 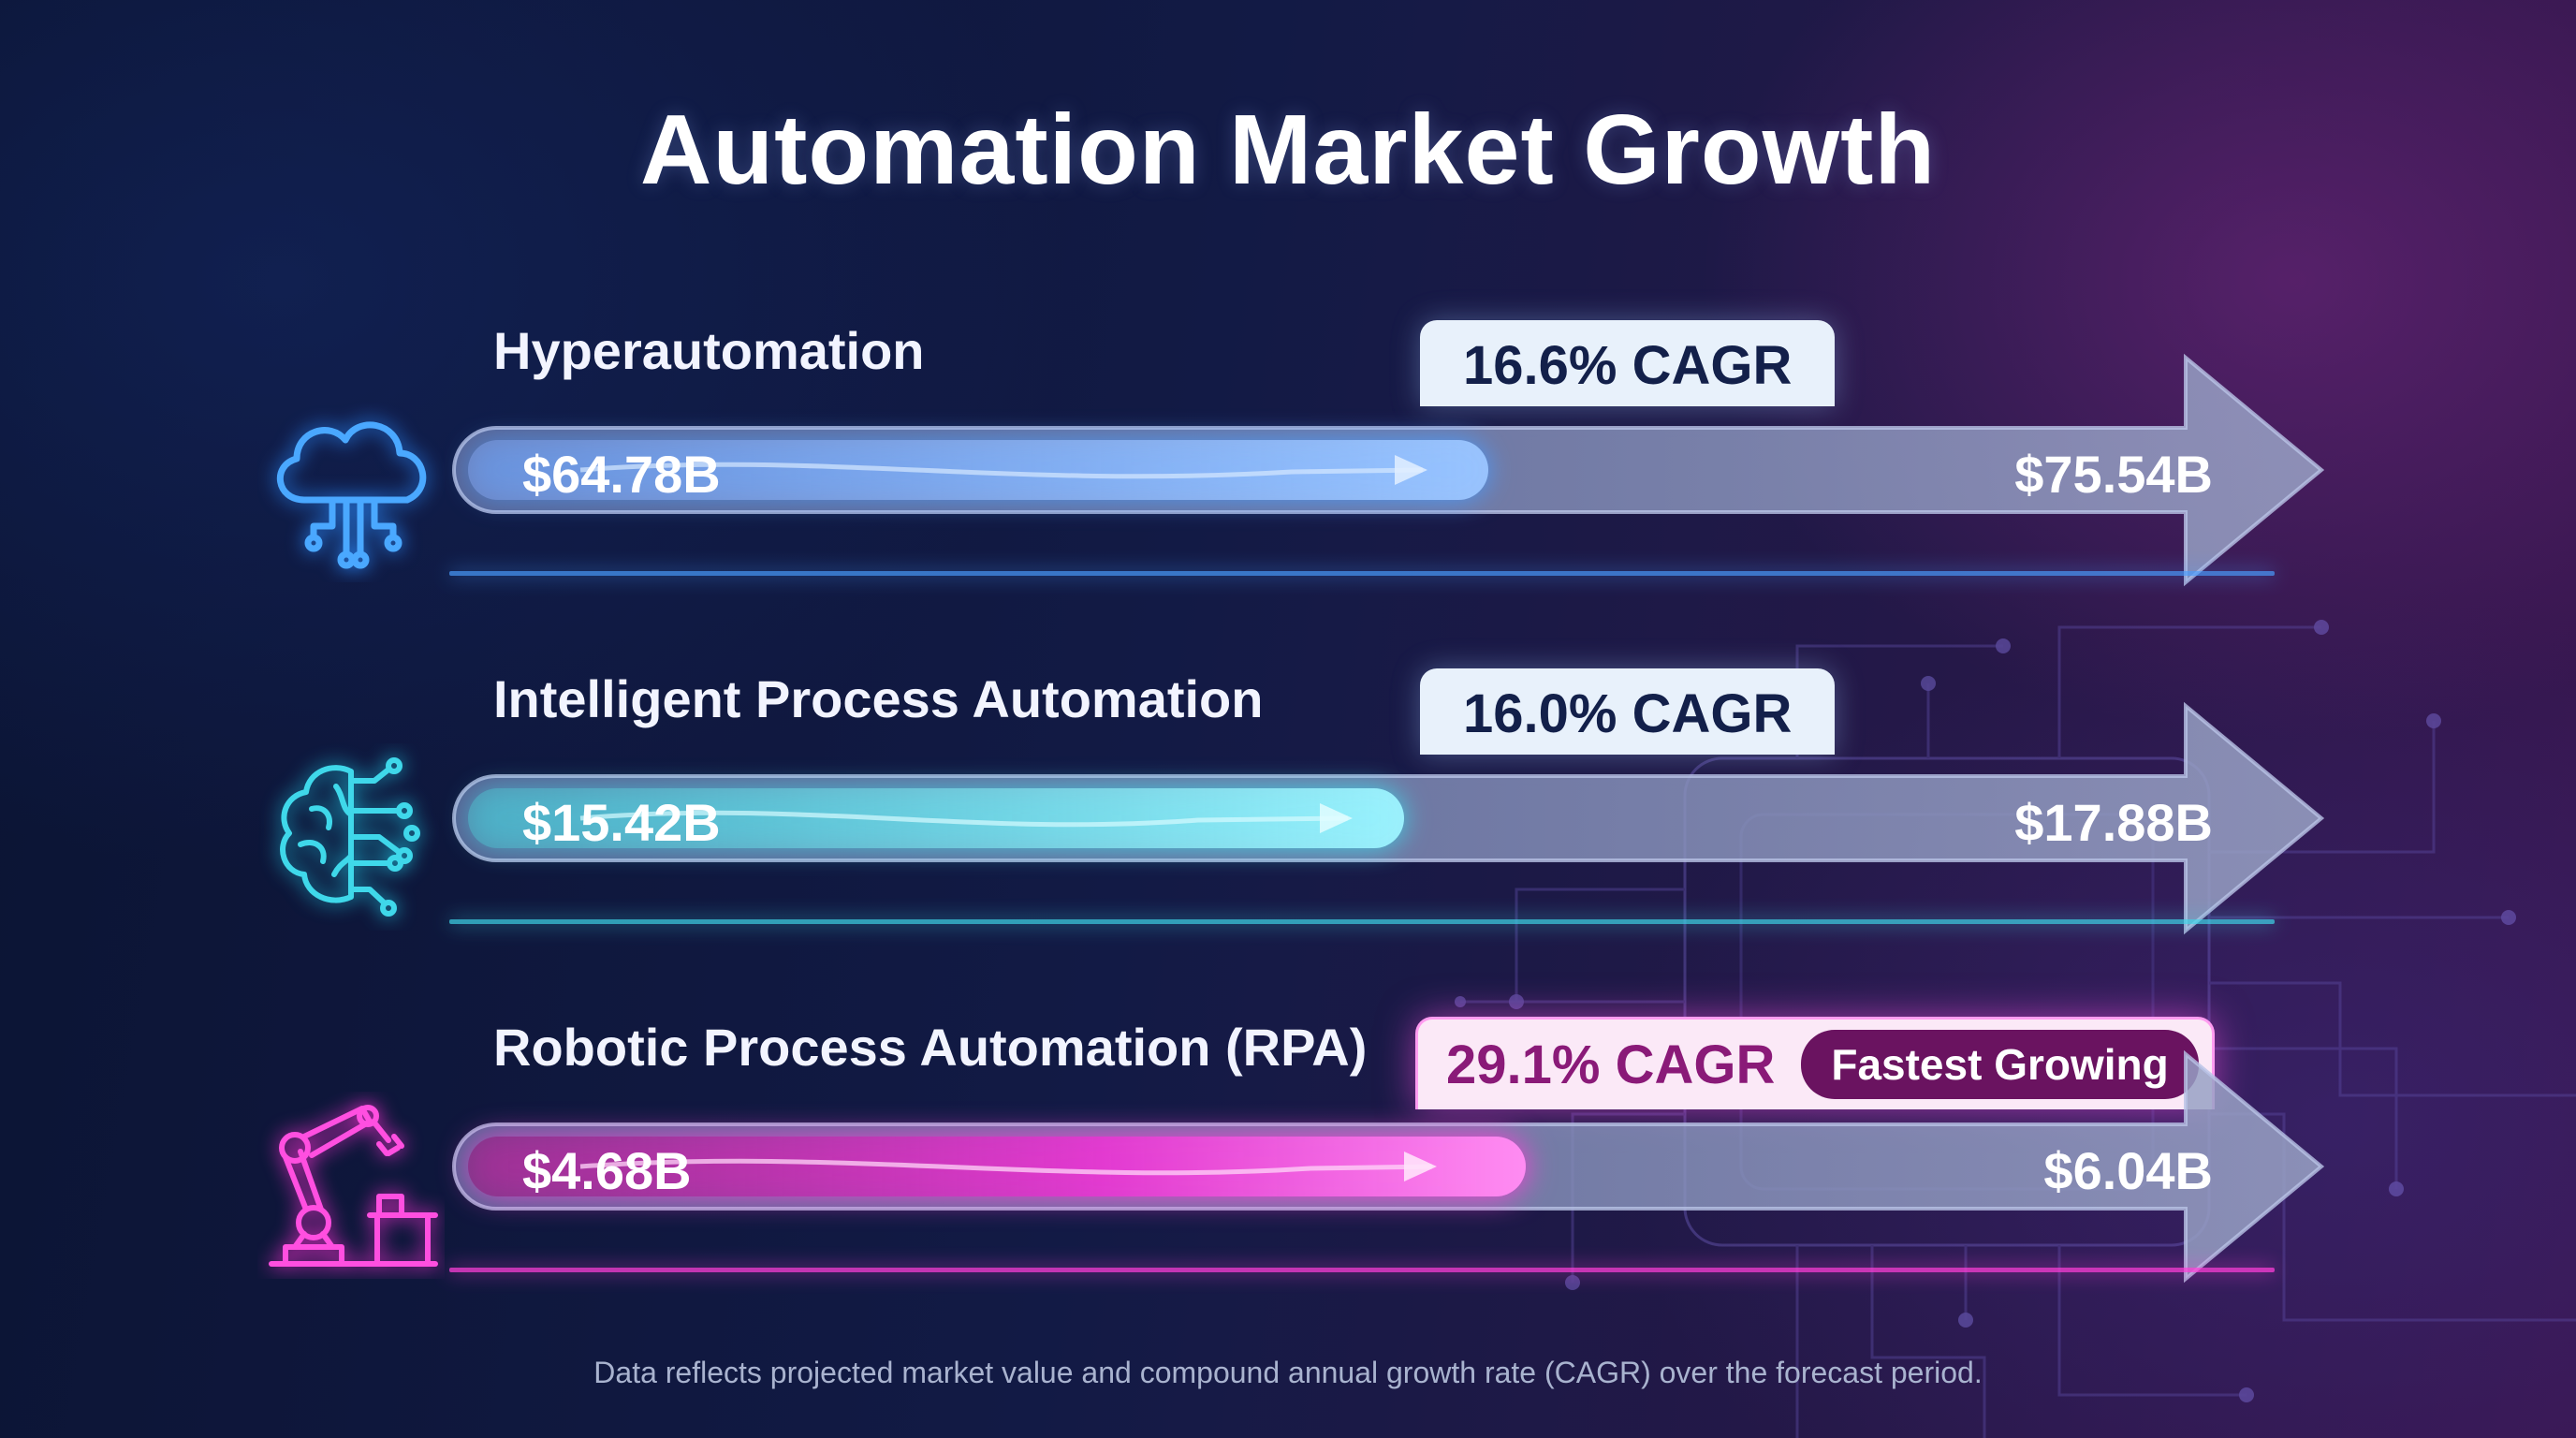 What do you see at coordinates (352, 495) in the screenshot?
I see `cloud-circuit-icon` at bounding box center [352, 495].